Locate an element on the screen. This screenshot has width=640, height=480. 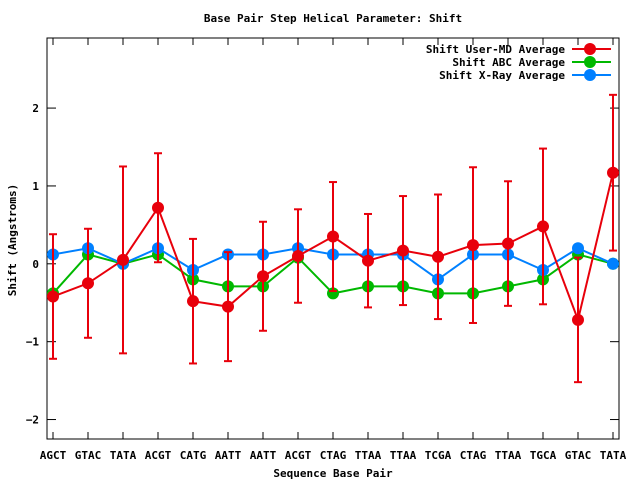
x-axis-label: Sequence Base Pair is located at coordinates (333, 473).